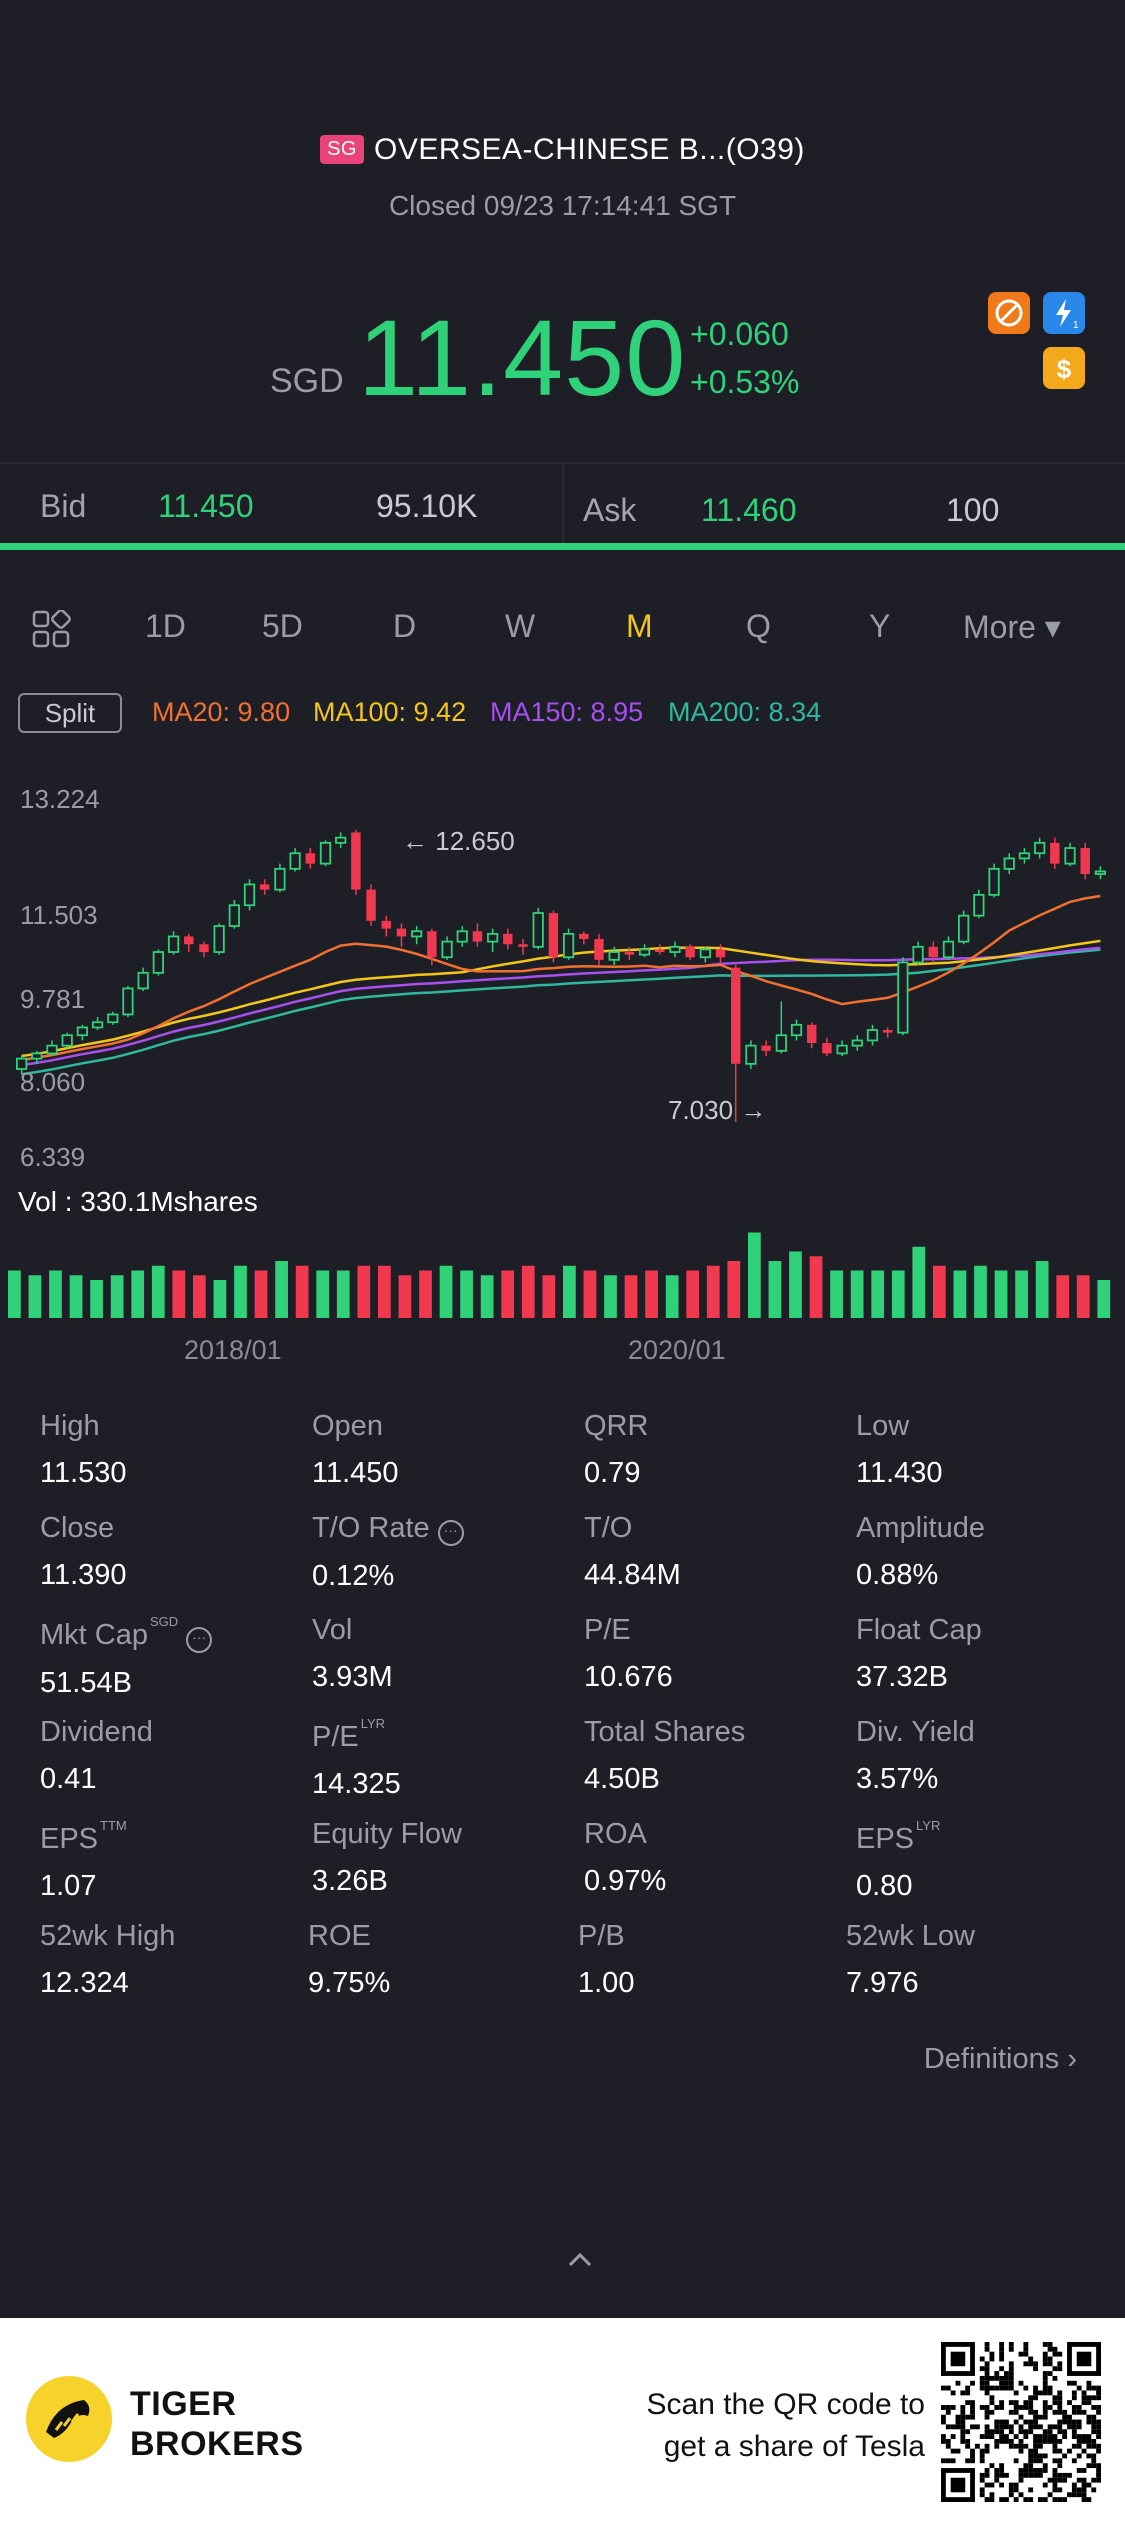 This screenshot has height=2527, width=1125. I want to click on stat-value: 3.57%, so click(897, 1779).